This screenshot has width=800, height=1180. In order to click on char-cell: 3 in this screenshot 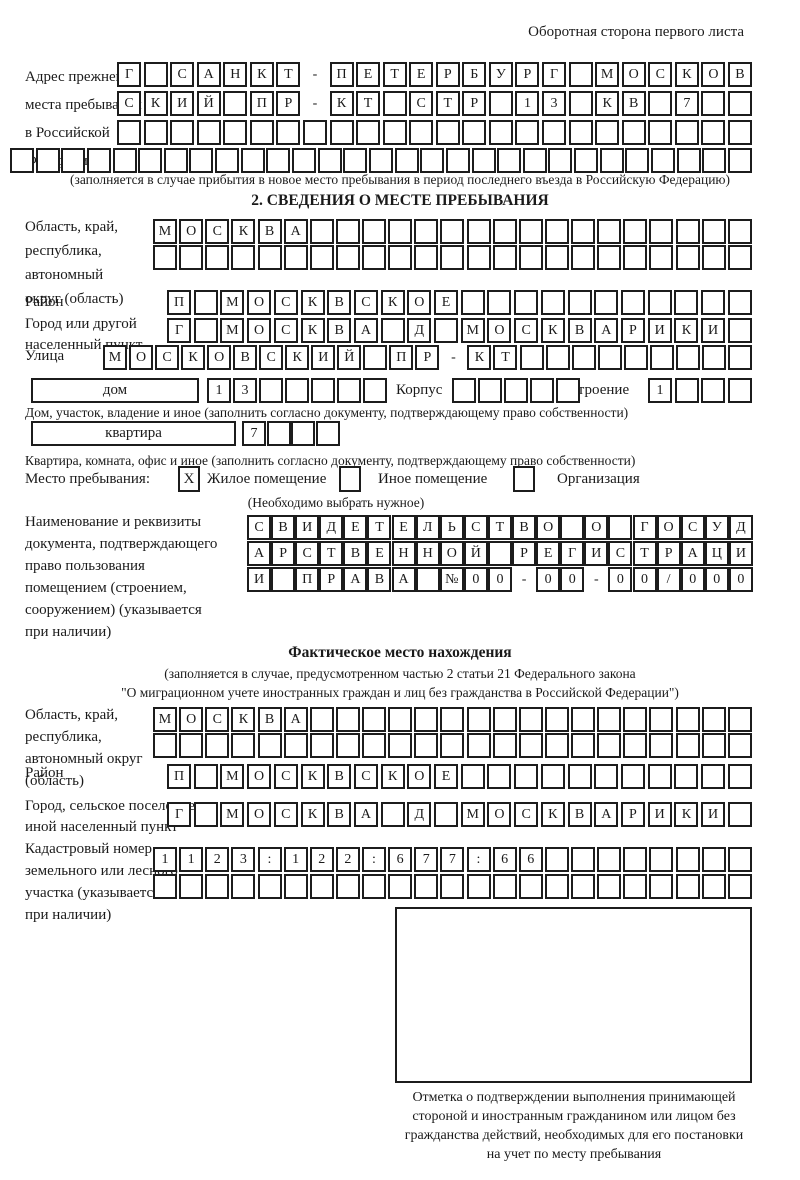, I will do `click(245, 390)`.